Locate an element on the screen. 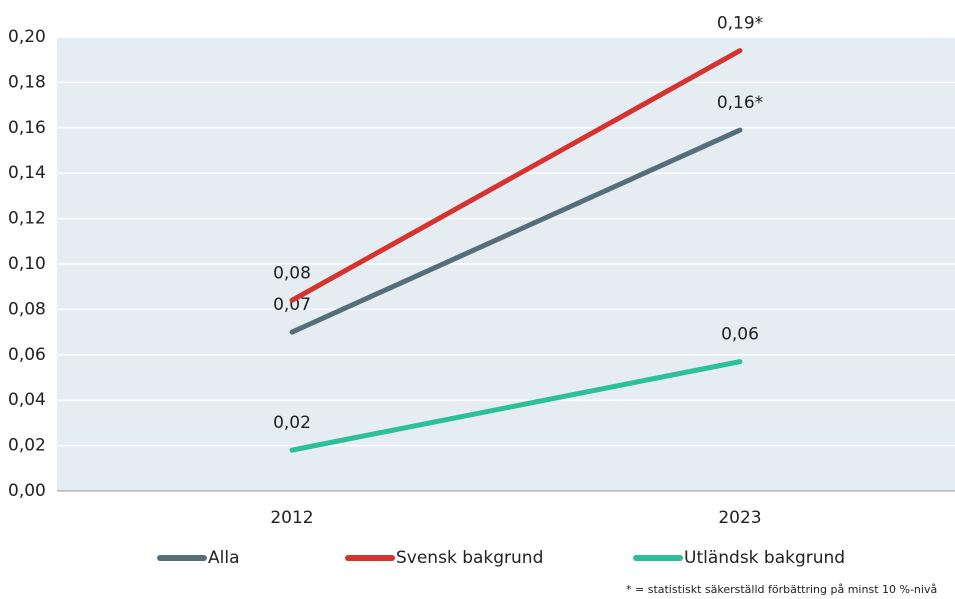 This screenshot has height=599, width=955. y-tick-label: 0,14 is located at coordinates (27, 173).